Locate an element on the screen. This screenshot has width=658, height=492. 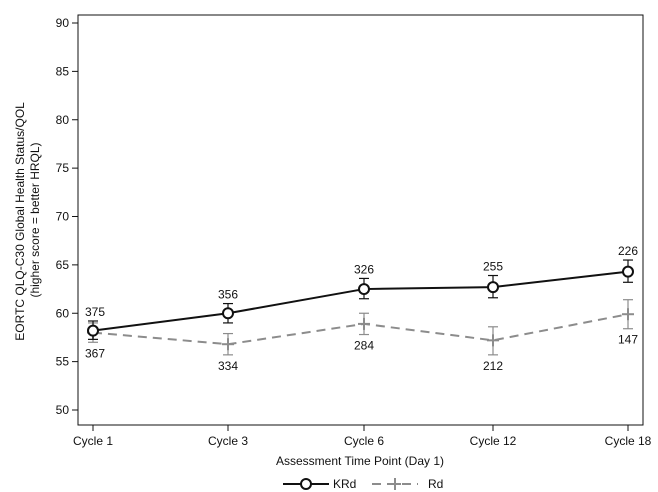
y-tick-label: 50 is located at coordinates (63, 410).